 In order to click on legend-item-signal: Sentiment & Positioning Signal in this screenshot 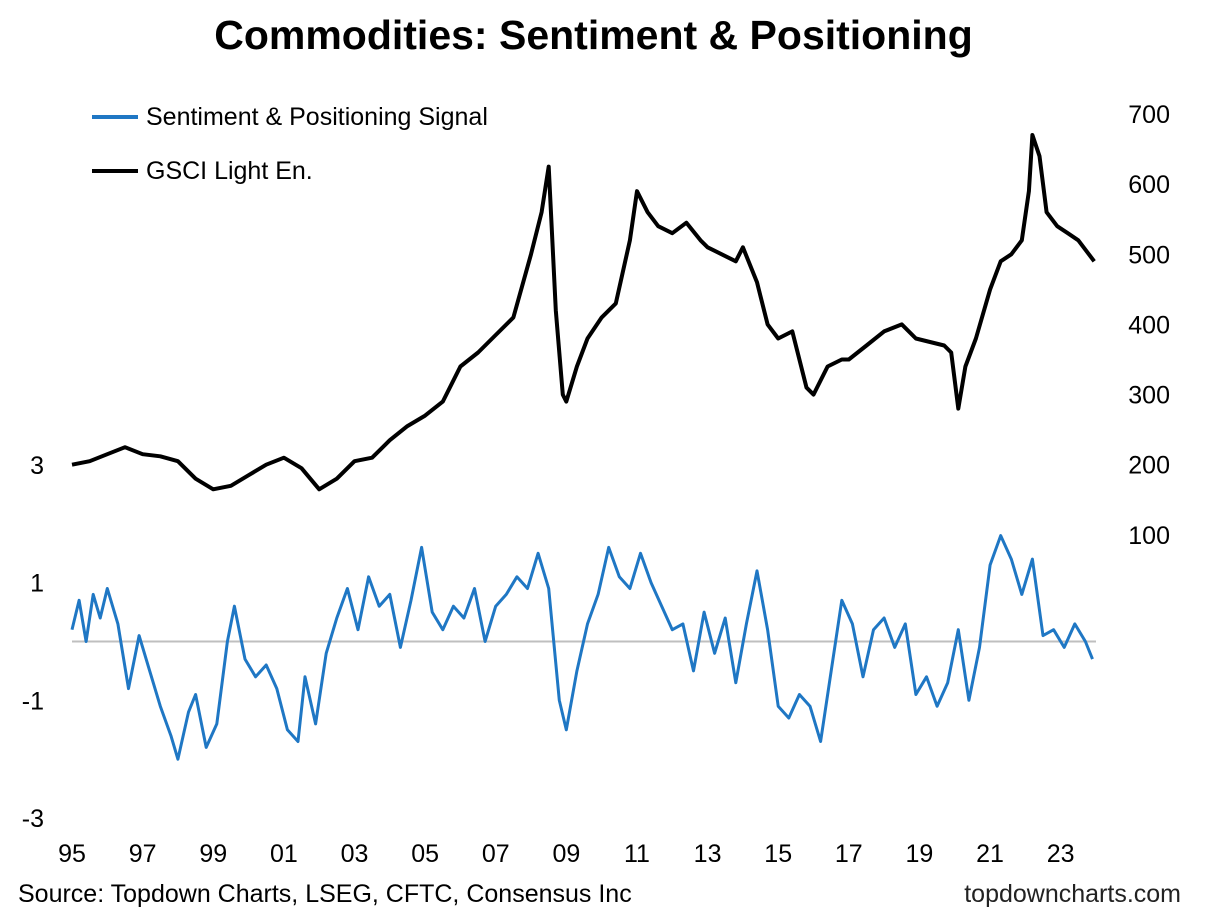, I will do `click(290, 117)`.